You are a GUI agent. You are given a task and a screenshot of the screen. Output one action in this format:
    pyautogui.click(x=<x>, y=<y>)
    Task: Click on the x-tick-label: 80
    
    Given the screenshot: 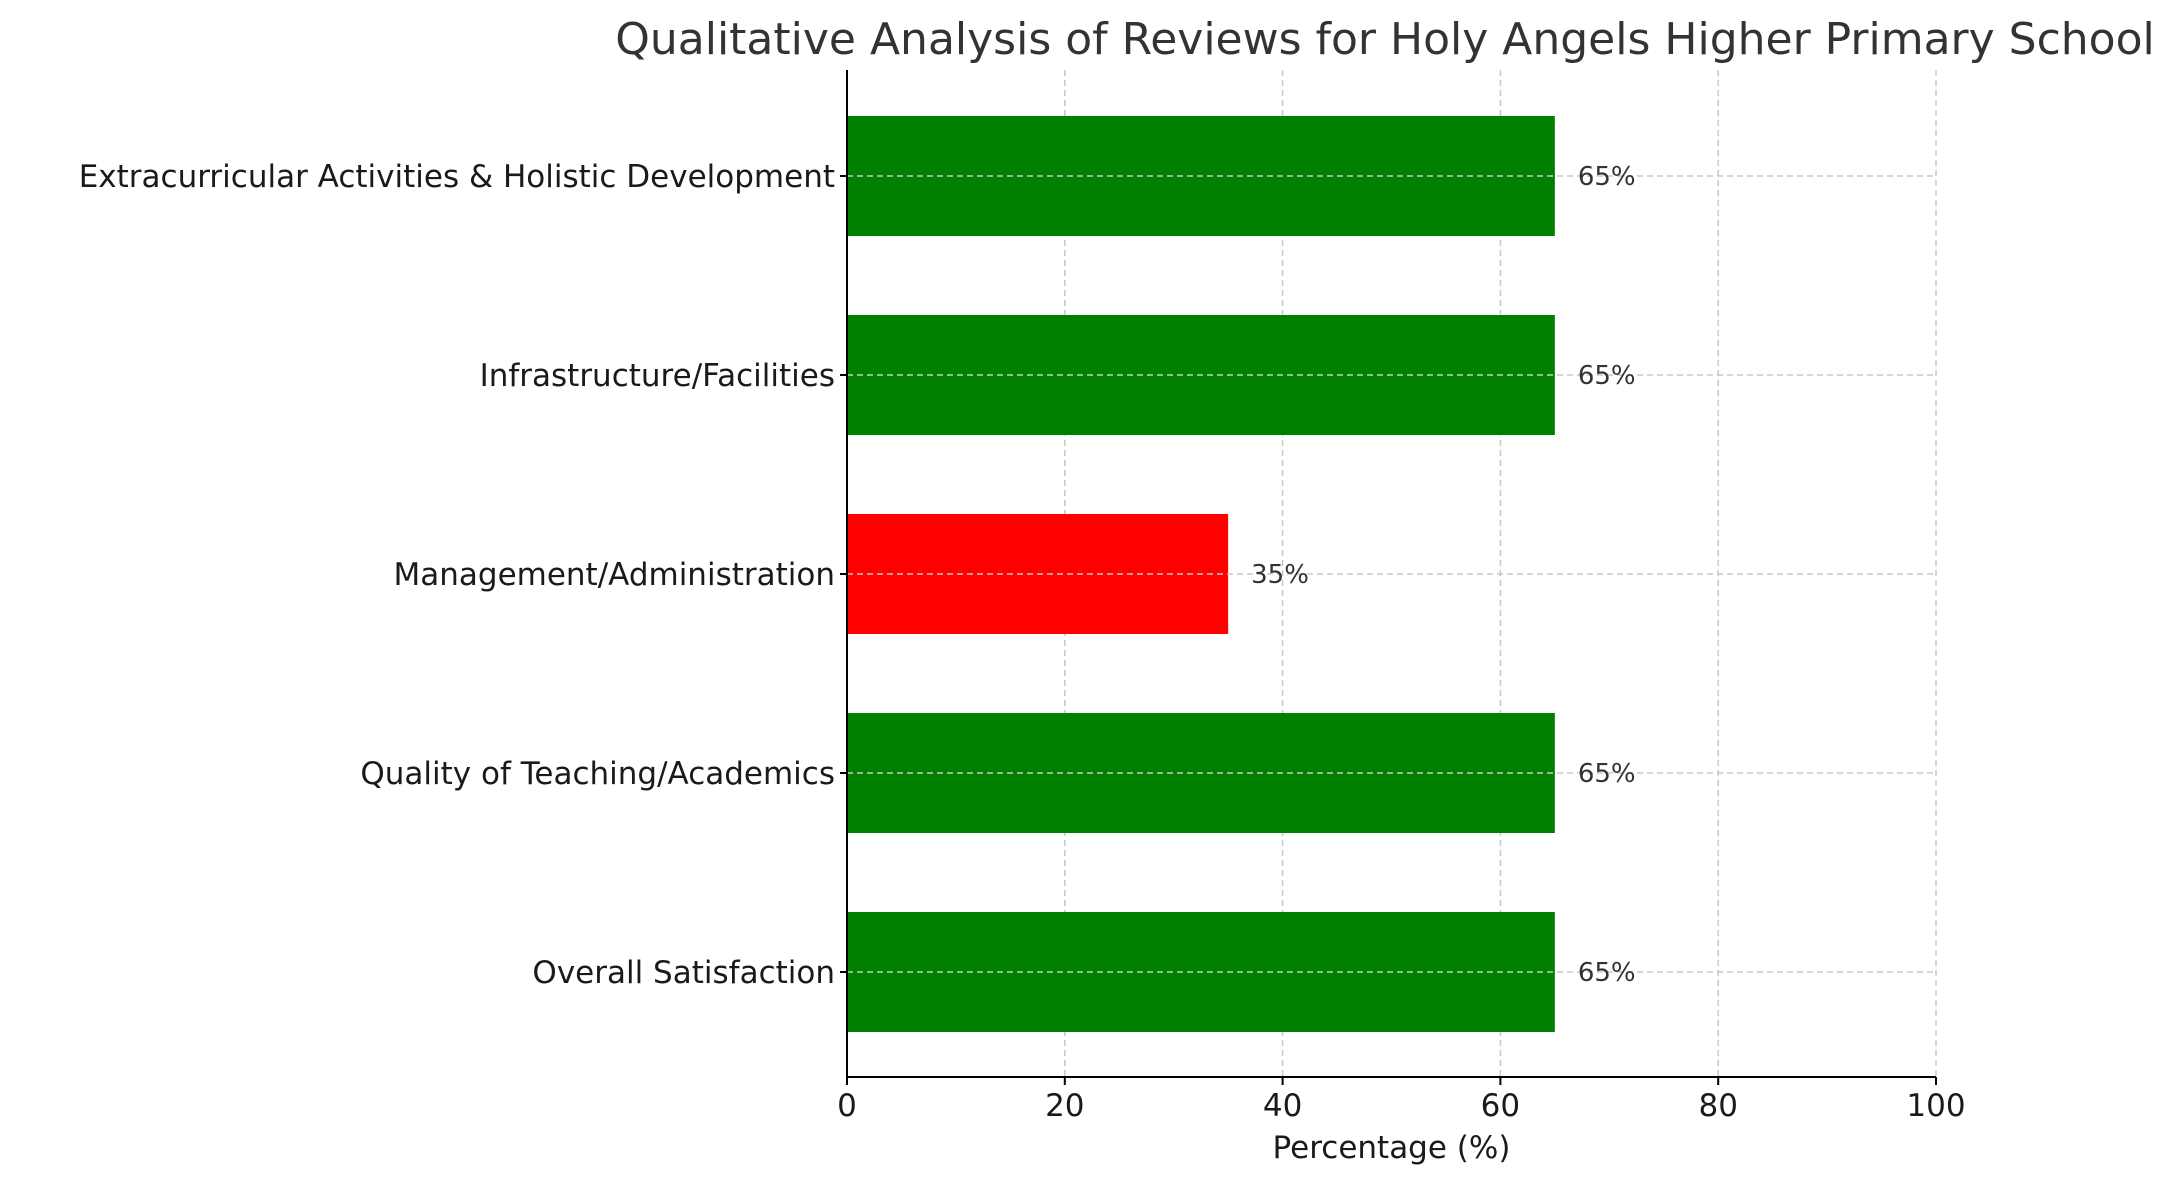 What is the action you would take?
    pyautogui.click(x=1717, y=1106)
    